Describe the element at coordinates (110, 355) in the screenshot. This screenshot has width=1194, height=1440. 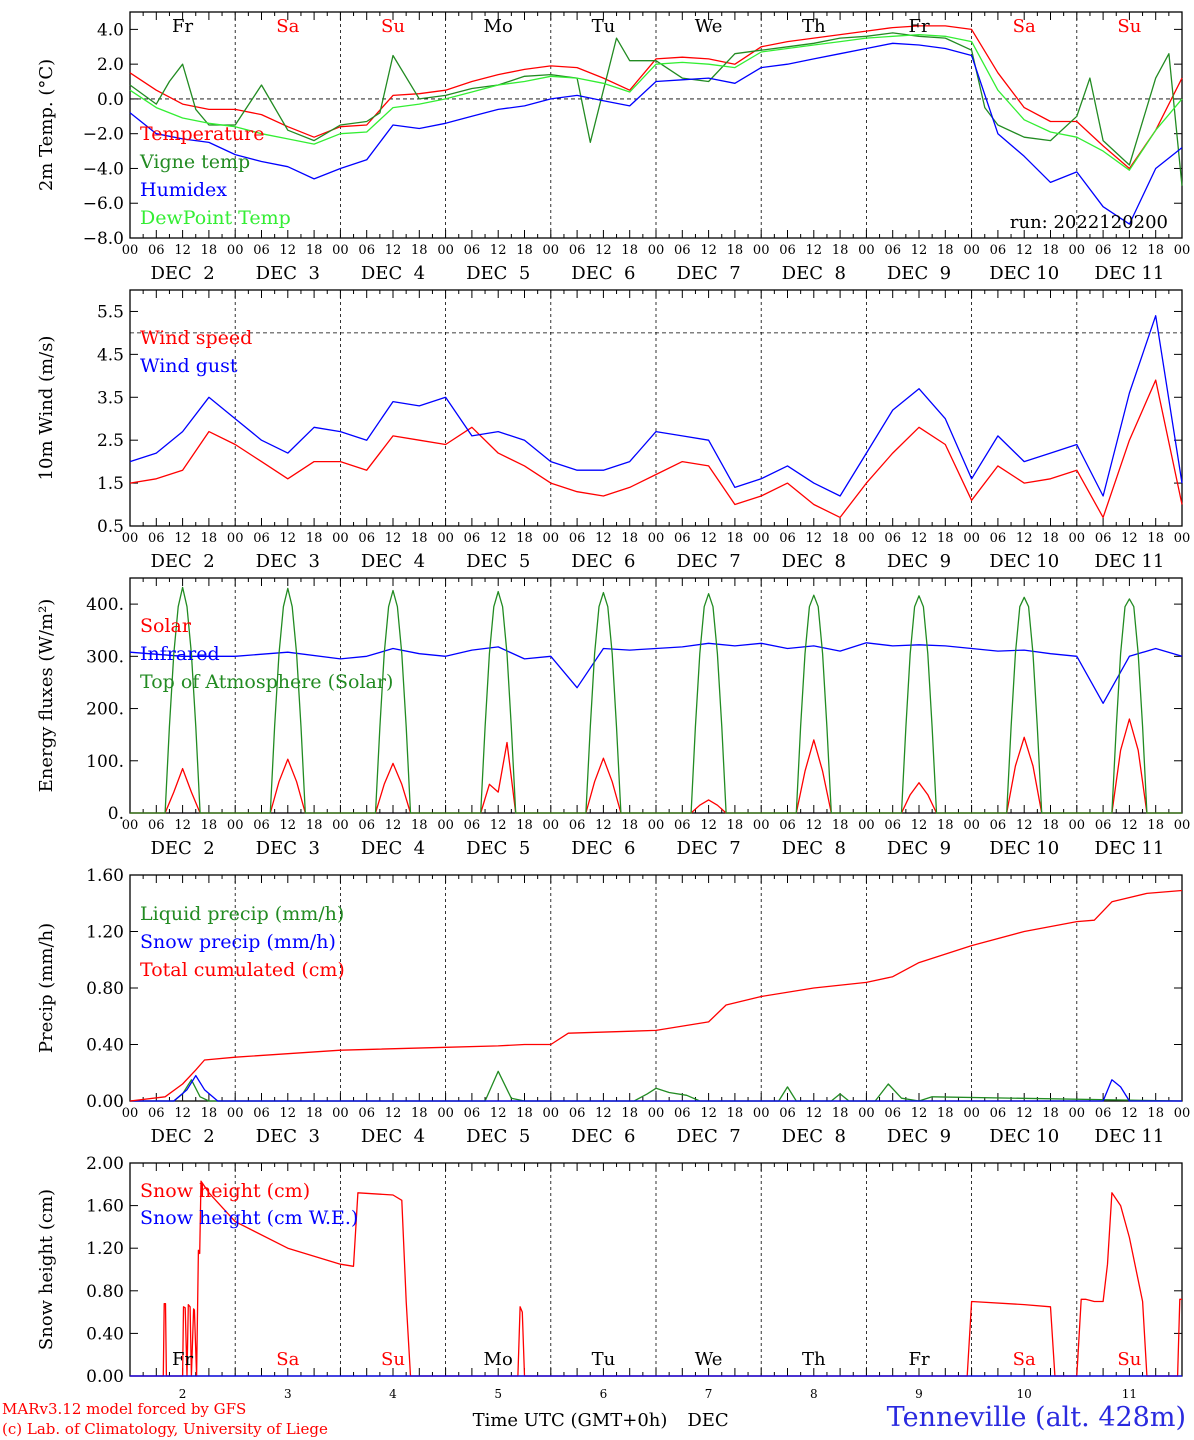
I see `y-tick-label: 4.5` at that location.